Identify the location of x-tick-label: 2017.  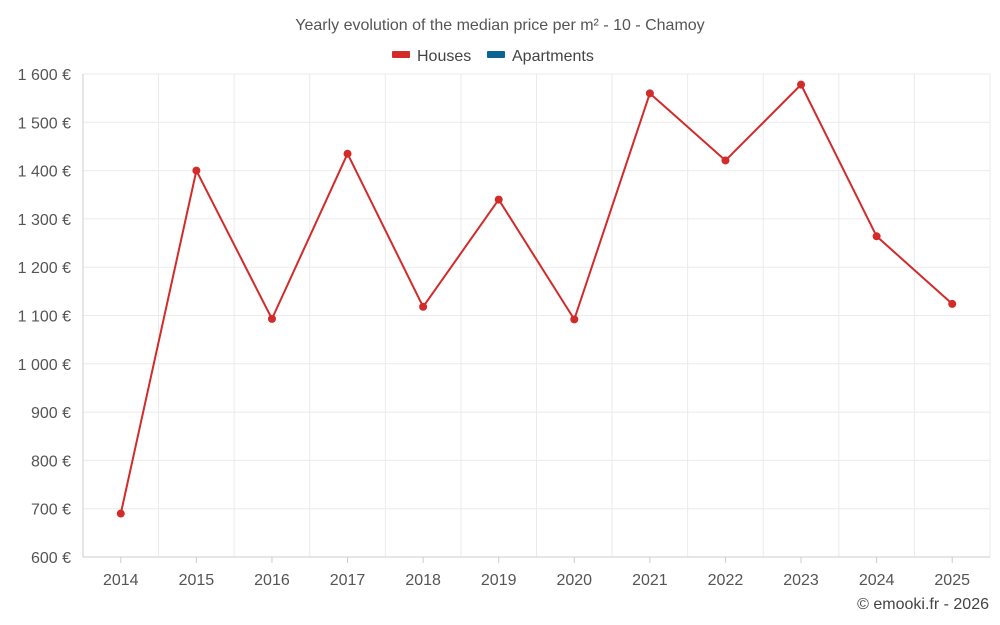
(348, 580).